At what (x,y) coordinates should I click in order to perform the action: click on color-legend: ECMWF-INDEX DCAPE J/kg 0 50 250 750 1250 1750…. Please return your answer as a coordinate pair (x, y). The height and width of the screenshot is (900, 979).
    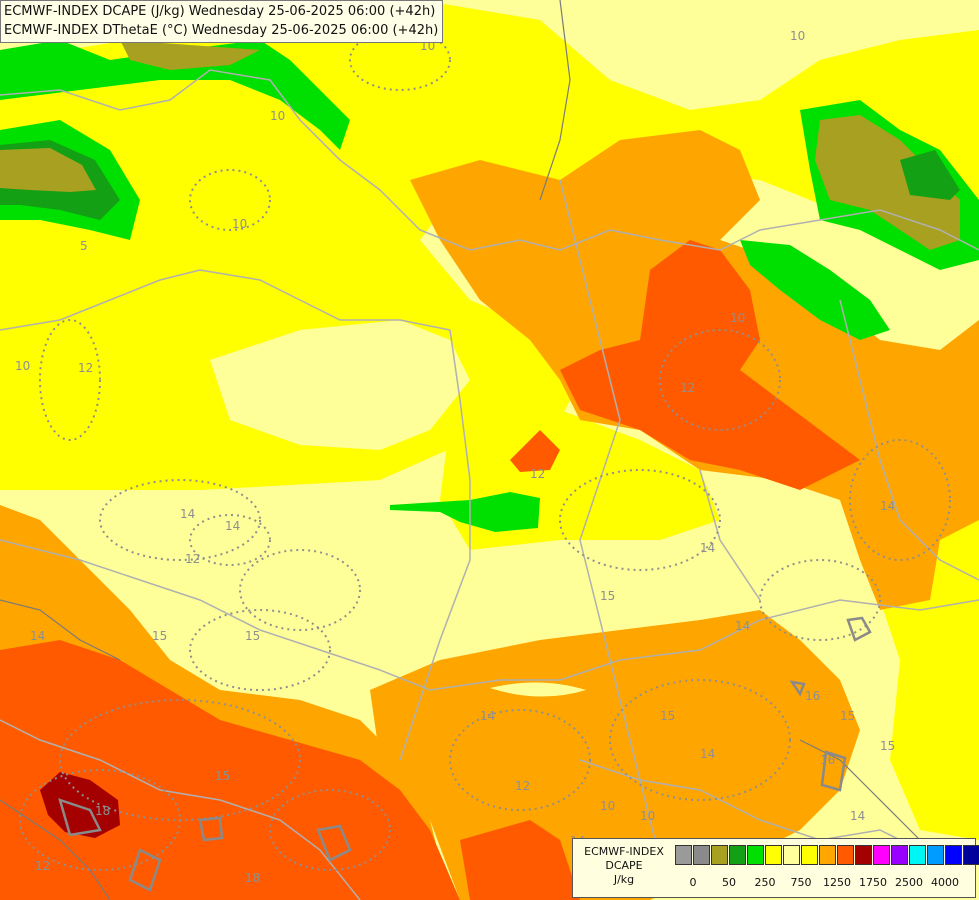
    Looking at the image, I should click on (775, 868).